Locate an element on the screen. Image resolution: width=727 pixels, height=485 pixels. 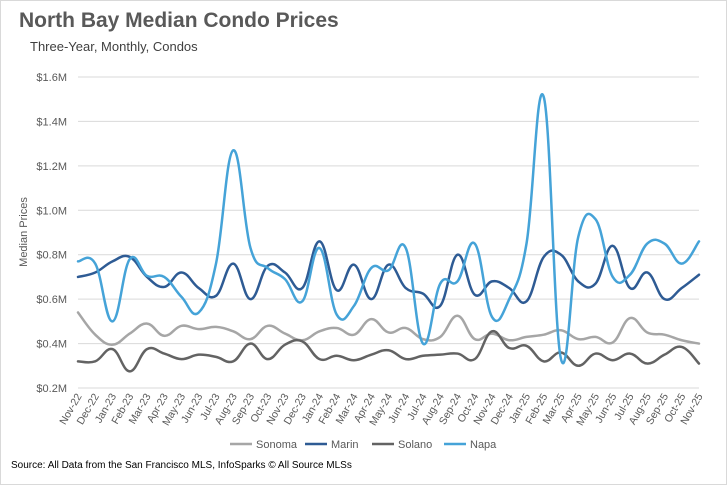
y-tick-label: $0.8M is located at coordinates (51, 256).